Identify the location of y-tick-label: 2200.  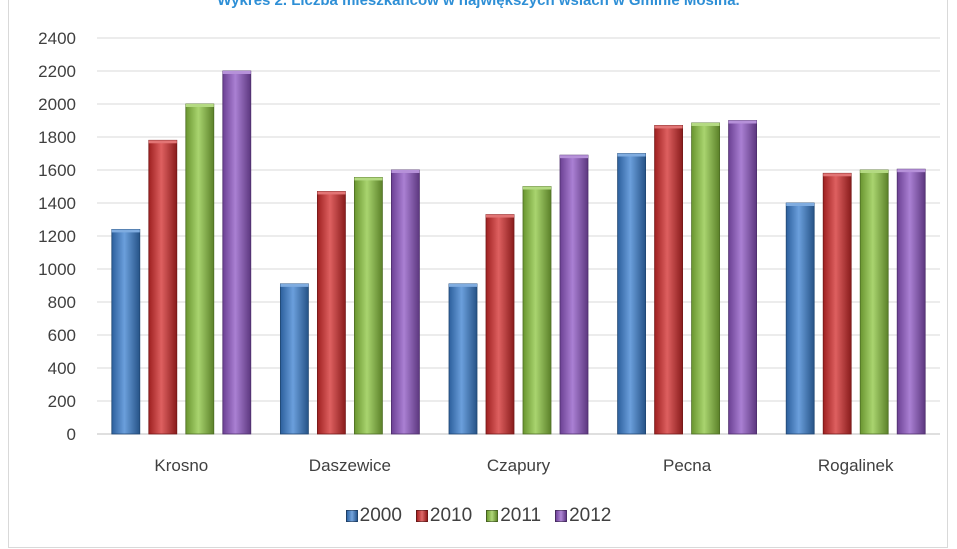
(57, 71).